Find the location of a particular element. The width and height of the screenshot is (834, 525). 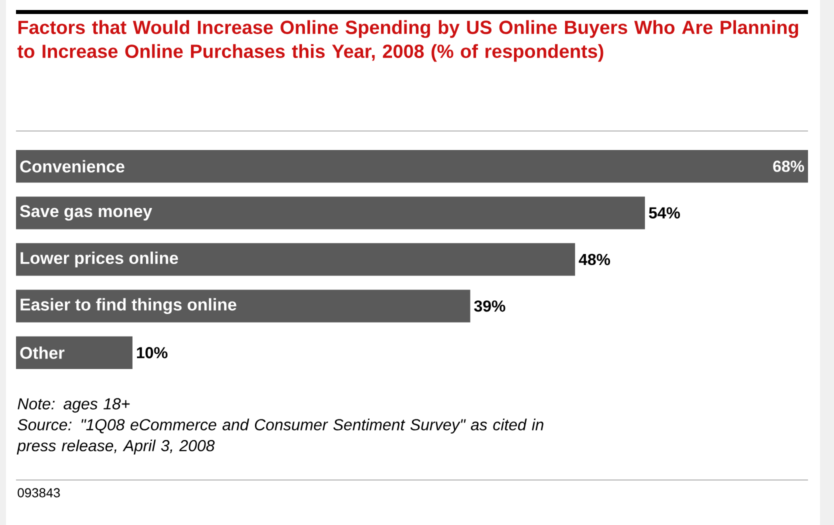

data-label: 39% is located at coordinates (490, 306).